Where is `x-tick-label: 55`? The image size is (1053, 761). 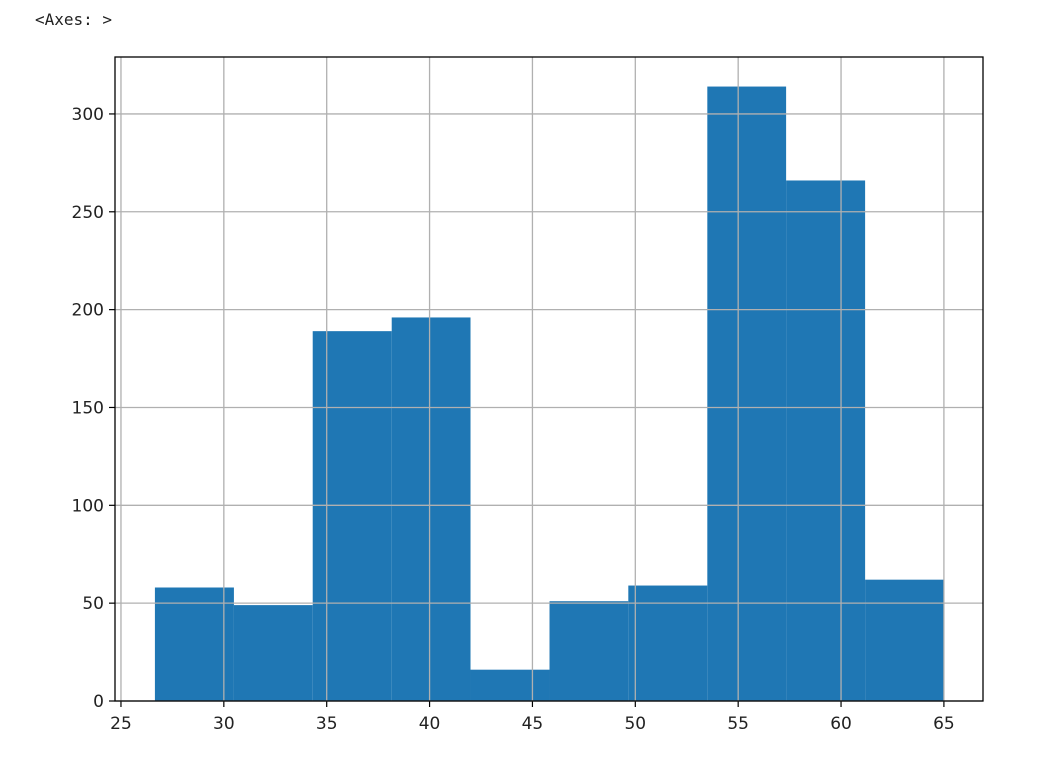
x-tick-label: 55 is located at coordinates (738, 724).